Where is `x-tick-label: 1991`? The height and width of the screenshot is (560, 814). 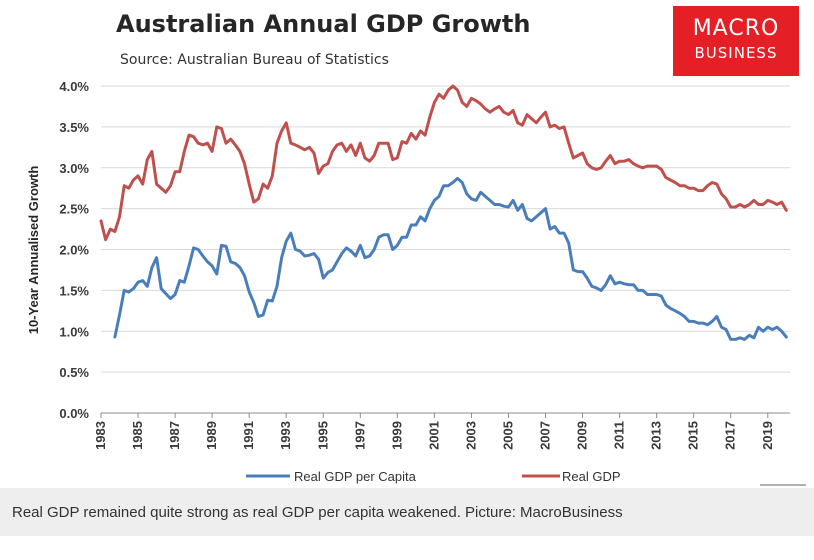 x-tick-label: 1991 is located at coordinates (248, 435).